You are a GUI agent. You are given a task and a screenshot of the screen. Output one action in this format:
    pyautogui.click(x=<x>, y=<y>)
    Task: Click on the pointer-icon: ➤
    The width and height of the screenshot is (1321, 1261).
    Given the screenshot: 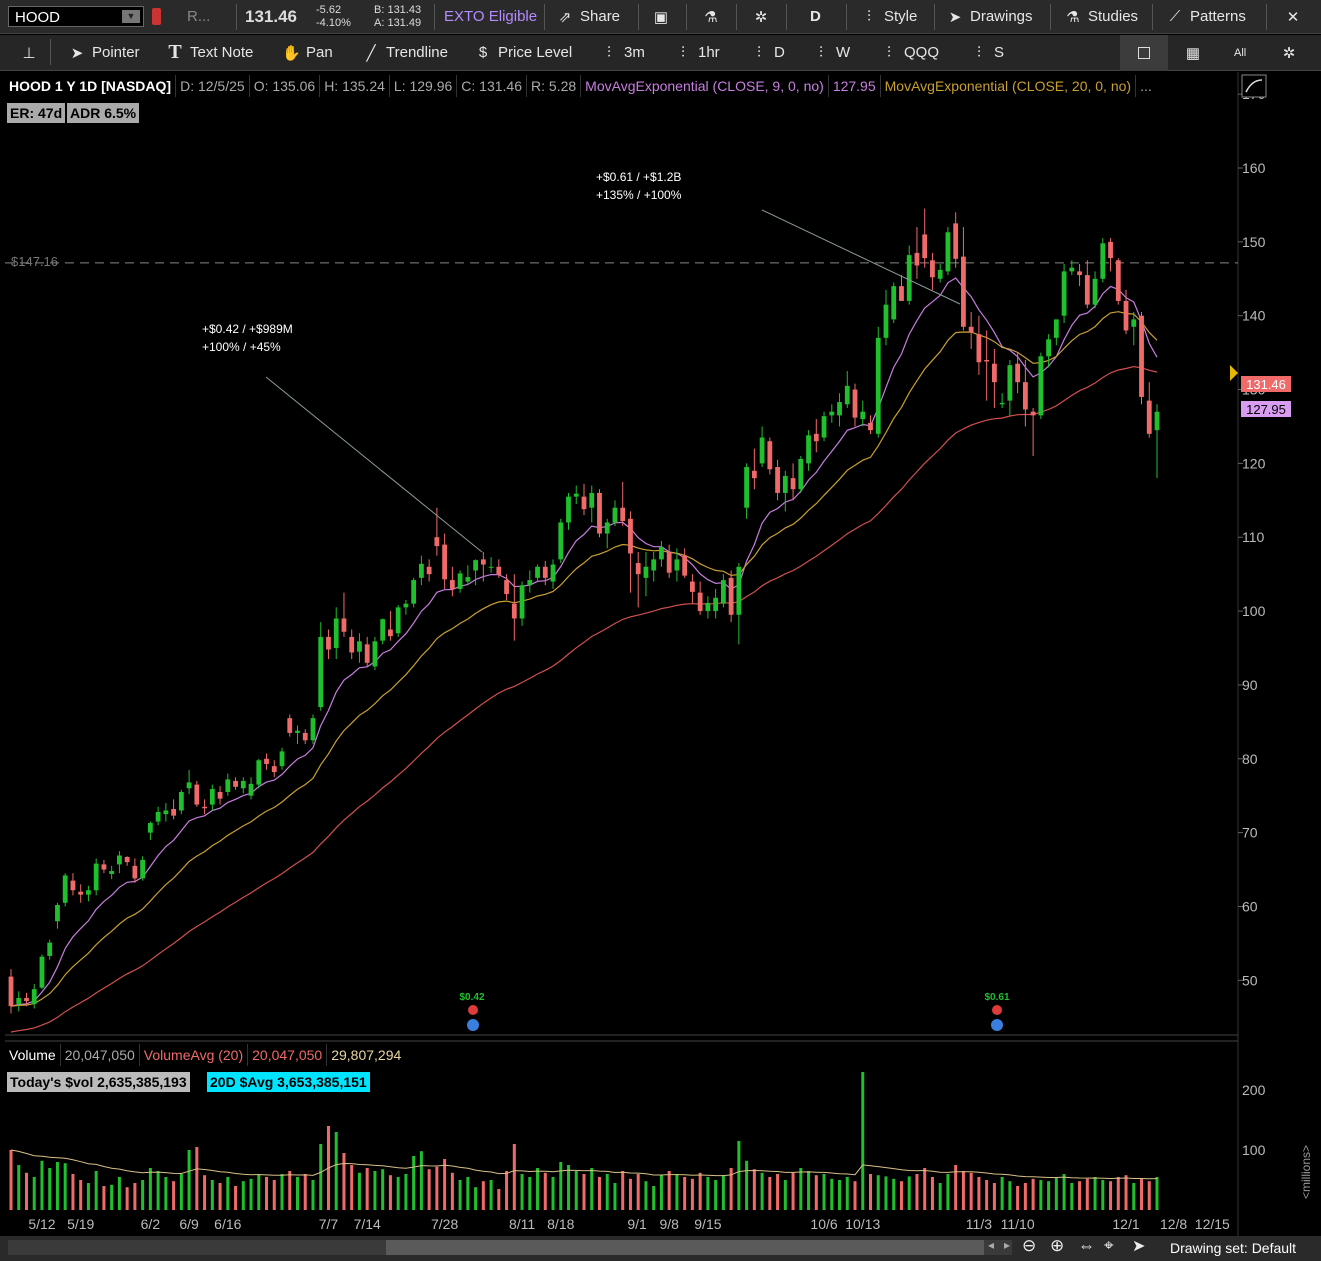 What is the action you would take?
    pyautogui.click(x=1139, y=1246)
    